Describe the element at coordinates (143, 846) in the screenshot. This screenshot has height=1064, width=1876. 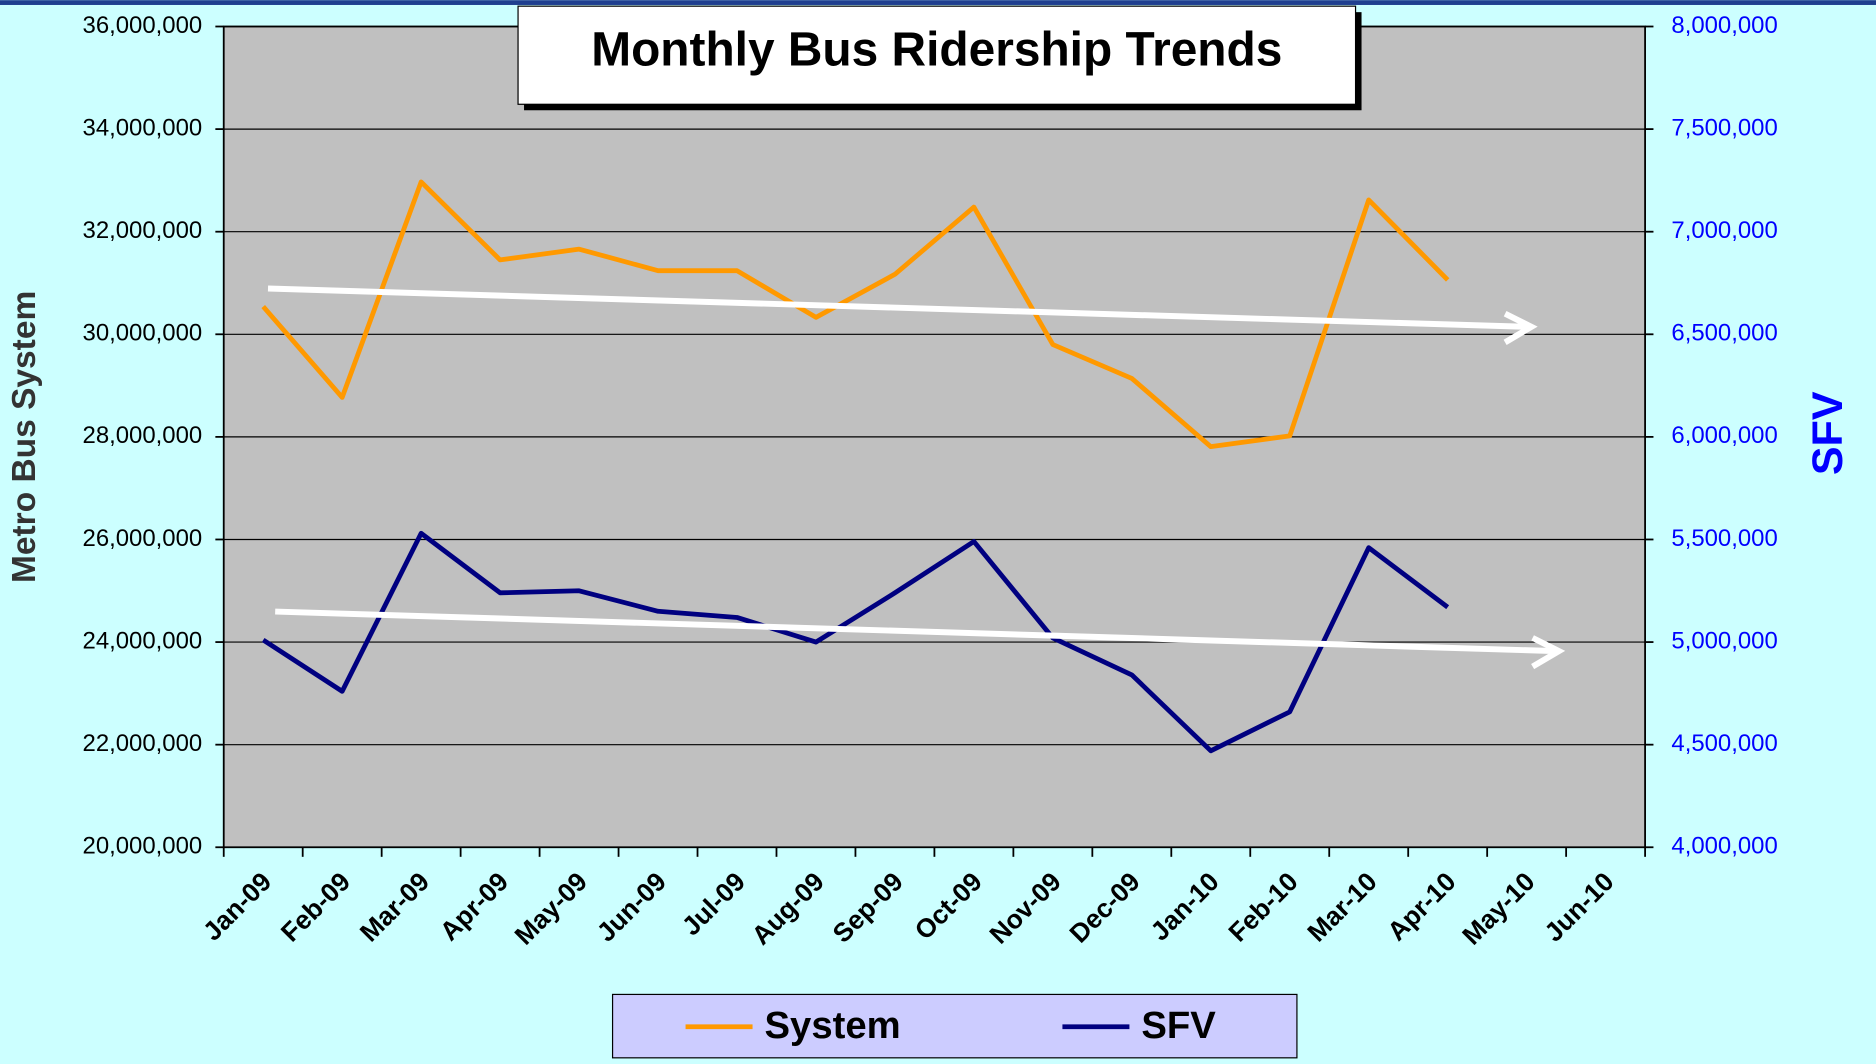
I see `y-tick-label: 20,000,000` at that location.